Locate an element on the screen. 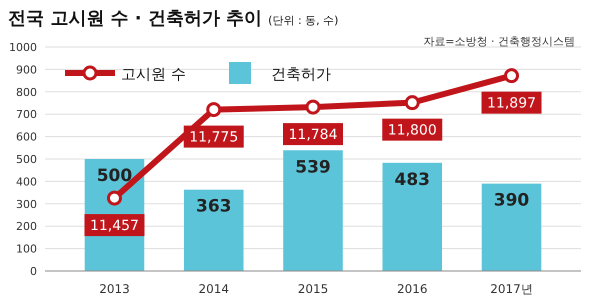 Image resolution: width=589 pixels, height=306 pixels. data-label: 483 is located at coordinates (412, 180).